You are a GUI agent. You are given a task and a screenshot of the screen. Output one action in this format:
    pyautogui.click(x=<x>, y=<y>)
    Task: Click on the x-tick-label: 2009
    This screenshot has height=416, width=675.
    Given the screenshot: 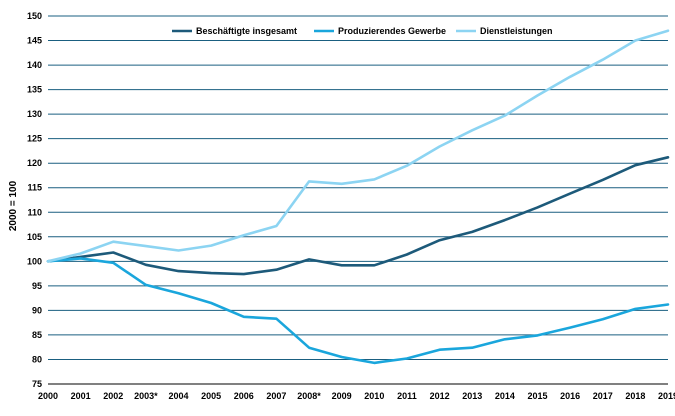 What is the action you would take?
    pyautogui.click(x=342, y=396)
    